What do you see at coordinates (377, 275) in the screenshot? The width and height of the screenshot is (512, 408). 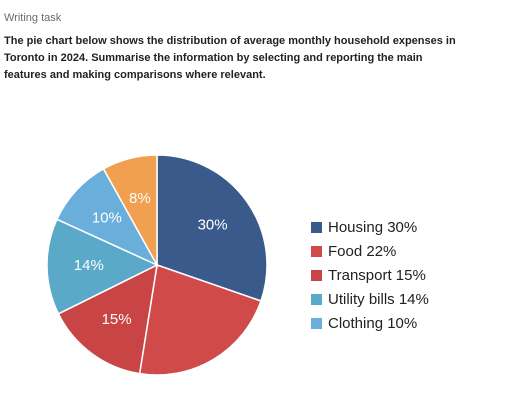 I see `legend-label: Transport 15%` at bounding box center [377, 275].